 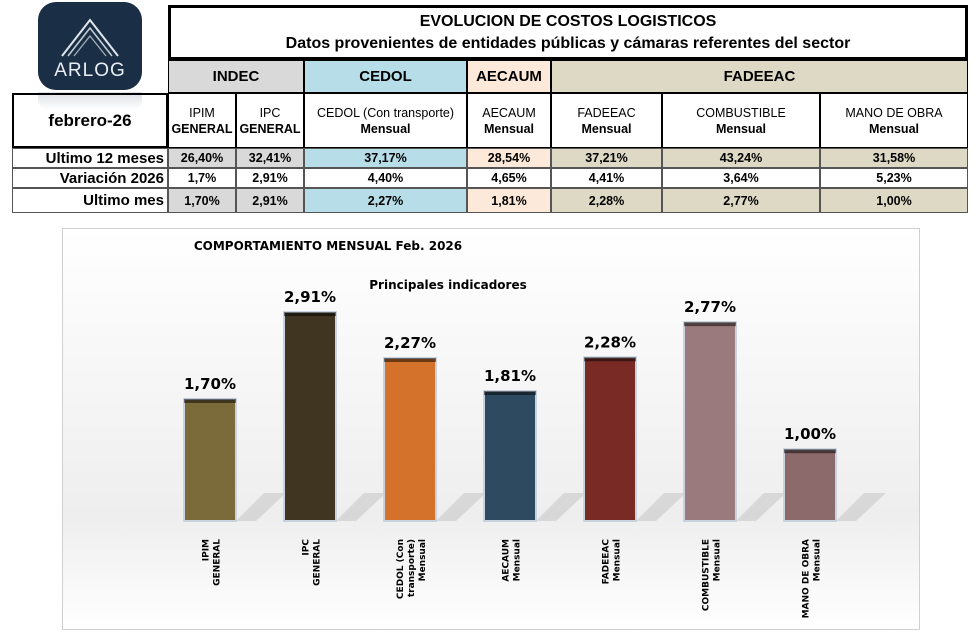 I want to click on data-label: 2,28%, so click(x=610, y=342).